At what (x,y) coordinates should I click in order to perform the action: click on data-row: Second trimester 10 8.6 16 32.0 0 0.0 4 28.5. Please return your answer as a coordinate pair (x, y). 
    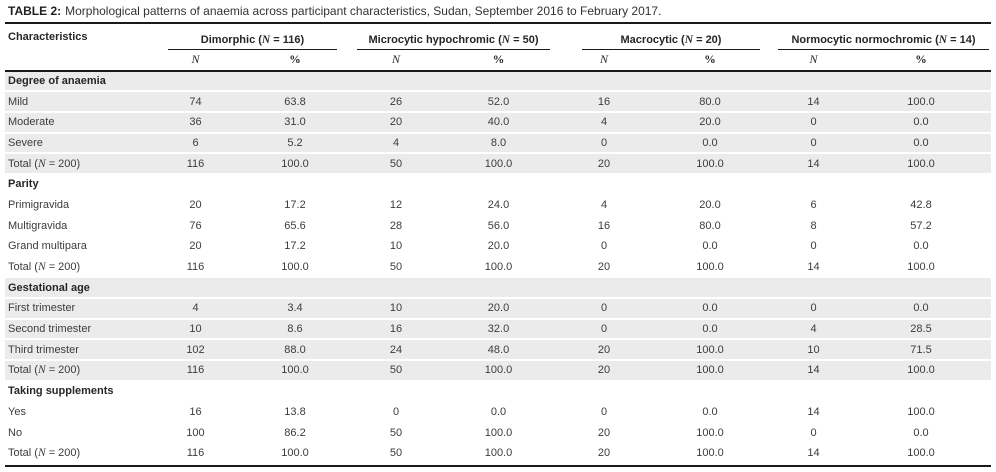
    Looking at the image, I should click on (498, 330).